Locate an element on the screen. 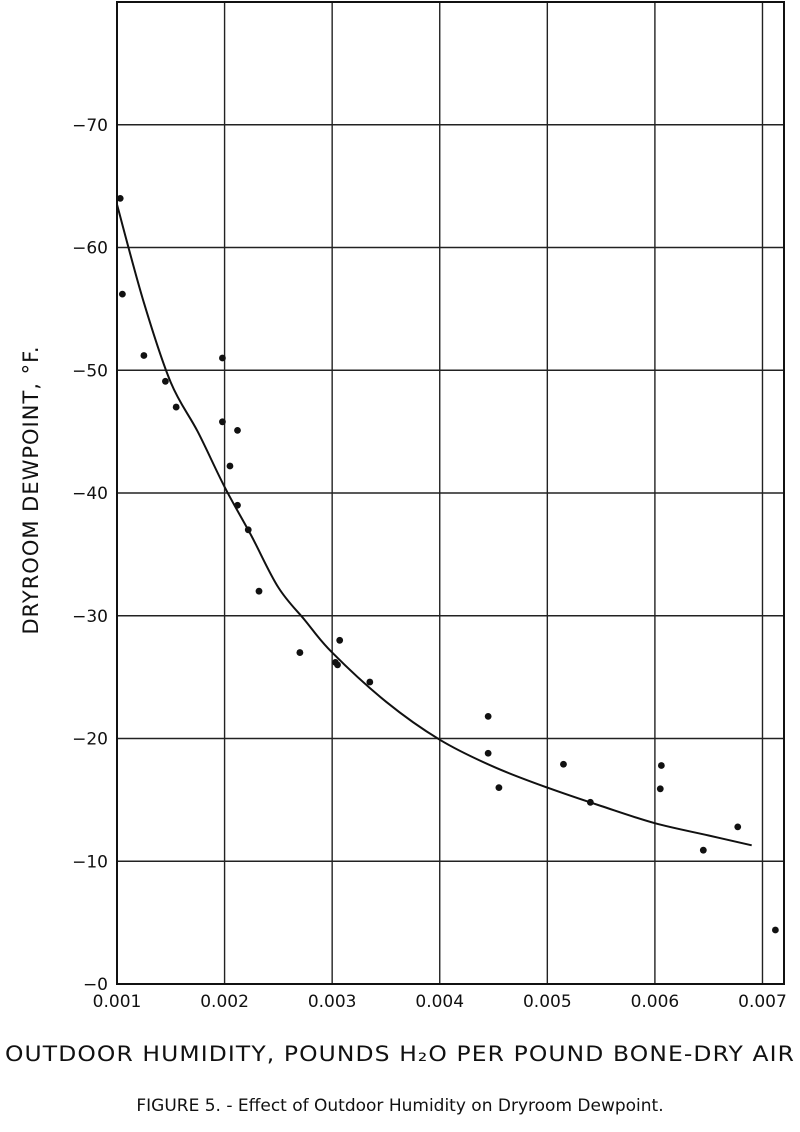 Image resolution: width=800 pixels, height=1132 pixels. x-tick-label: 0.005 is located at coordinates (547, 1002).